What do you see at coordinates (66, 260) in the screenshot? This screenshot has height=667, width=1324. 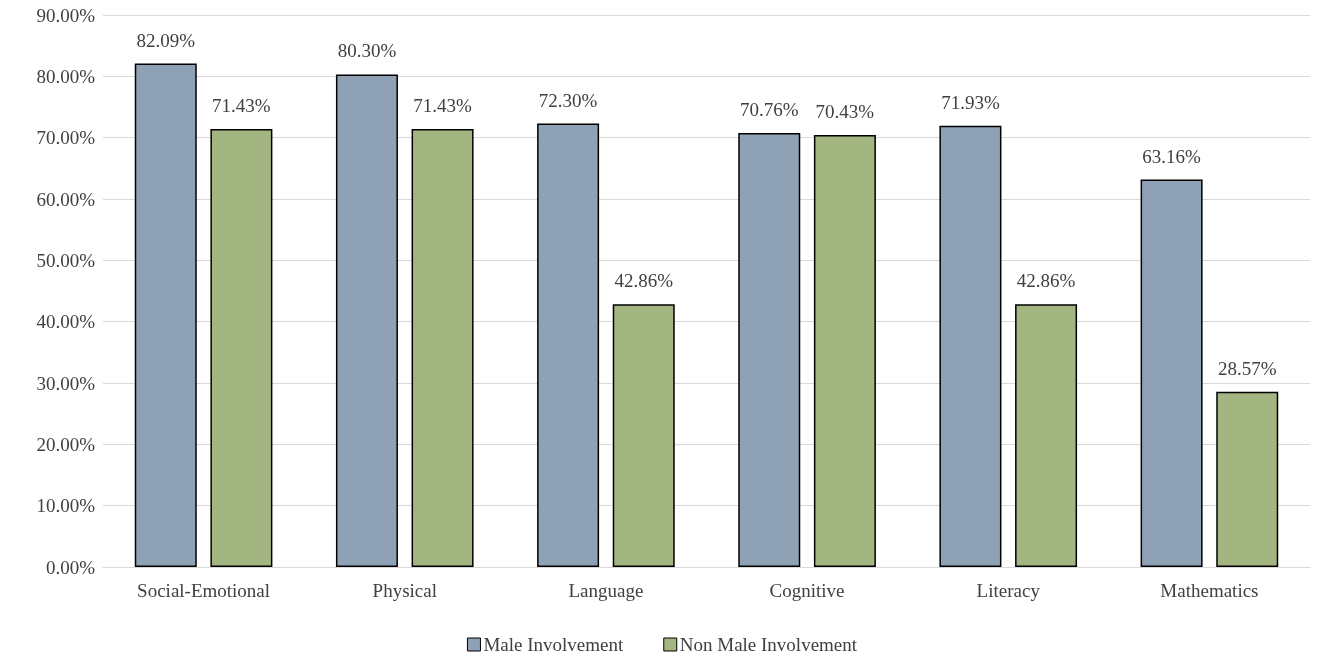 I see `y-tick-label: 50.00%` at bounding box center [66, 260].